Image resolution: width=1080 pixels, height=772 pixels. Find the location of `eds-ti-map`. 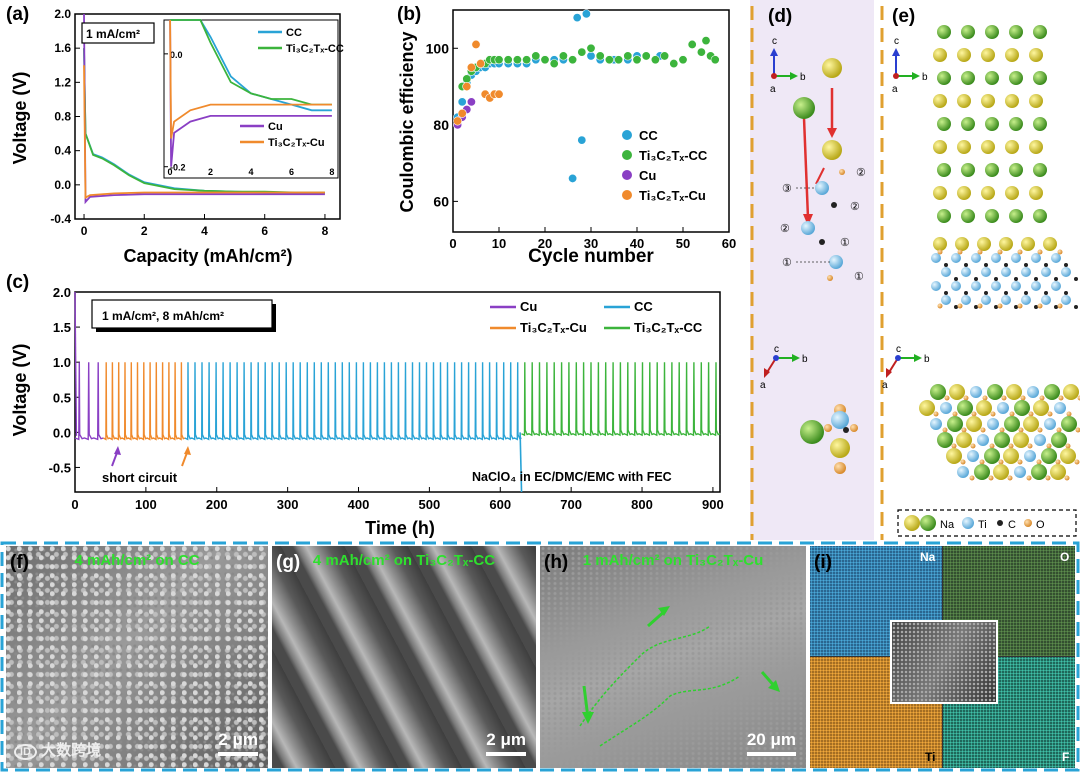

eds-ti-map is located at coordinates (876, 712).